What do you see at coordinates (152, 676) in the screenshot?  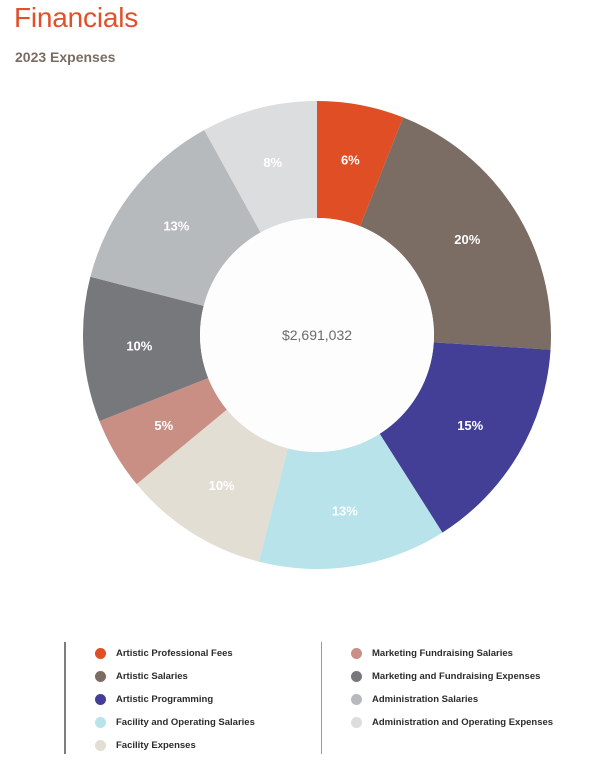 I see `legend-label: Artistic Salaries` at bounding box center [152, 676].